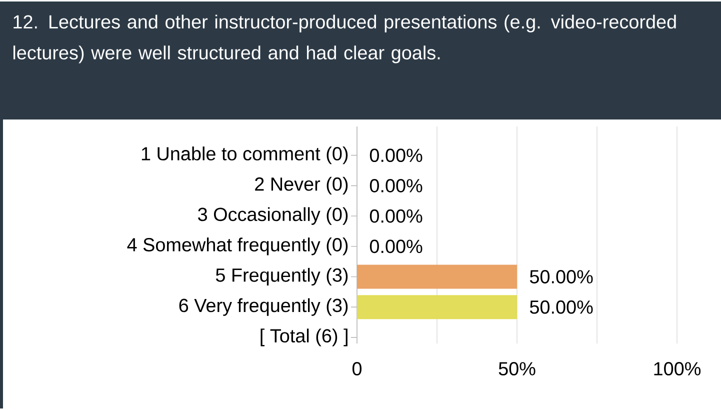 The width and height of the screenshot is (721, 410). I want to click on y-tick-label: 1 Unable to comment (0), so click(245, 155).